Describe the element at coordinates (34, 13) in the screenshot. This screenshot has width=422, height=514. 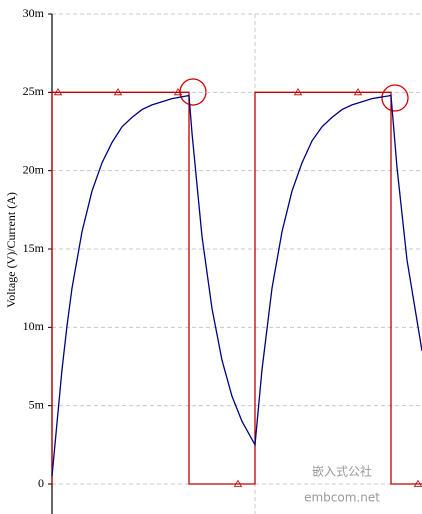
I see `y-tick-label: 30m` at that location.